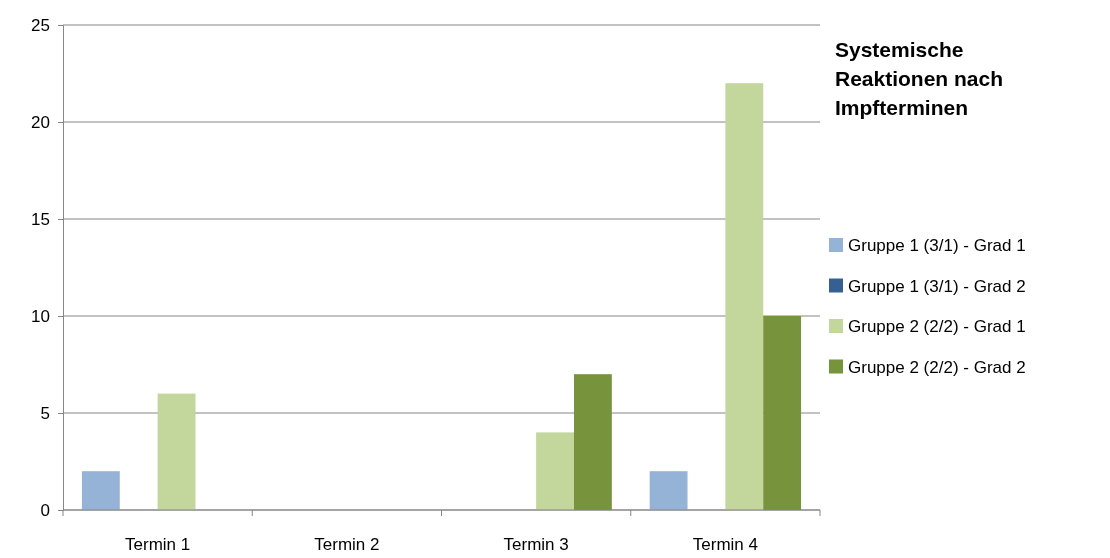 This screenshot has height=558, width=1110. Describe the element at coordinates (40, 219) in the screenshot. I see `y-tick-label: 15` at that location.